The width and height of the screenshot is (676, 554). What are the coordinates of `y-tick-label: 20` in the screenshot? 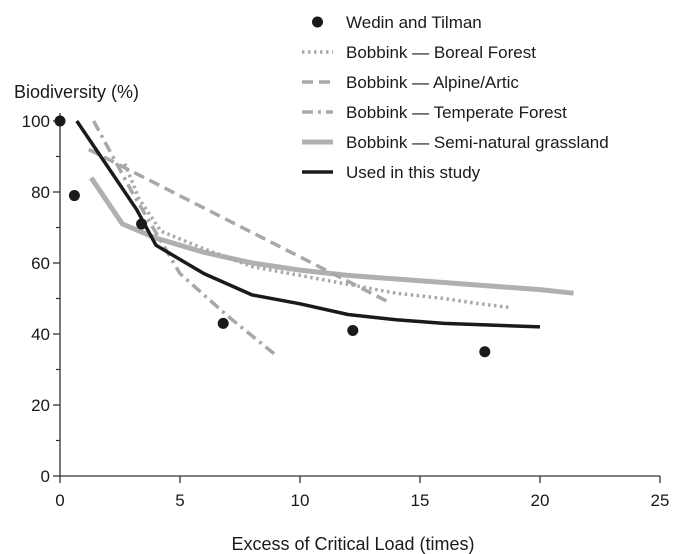 It's located at (40, 405).